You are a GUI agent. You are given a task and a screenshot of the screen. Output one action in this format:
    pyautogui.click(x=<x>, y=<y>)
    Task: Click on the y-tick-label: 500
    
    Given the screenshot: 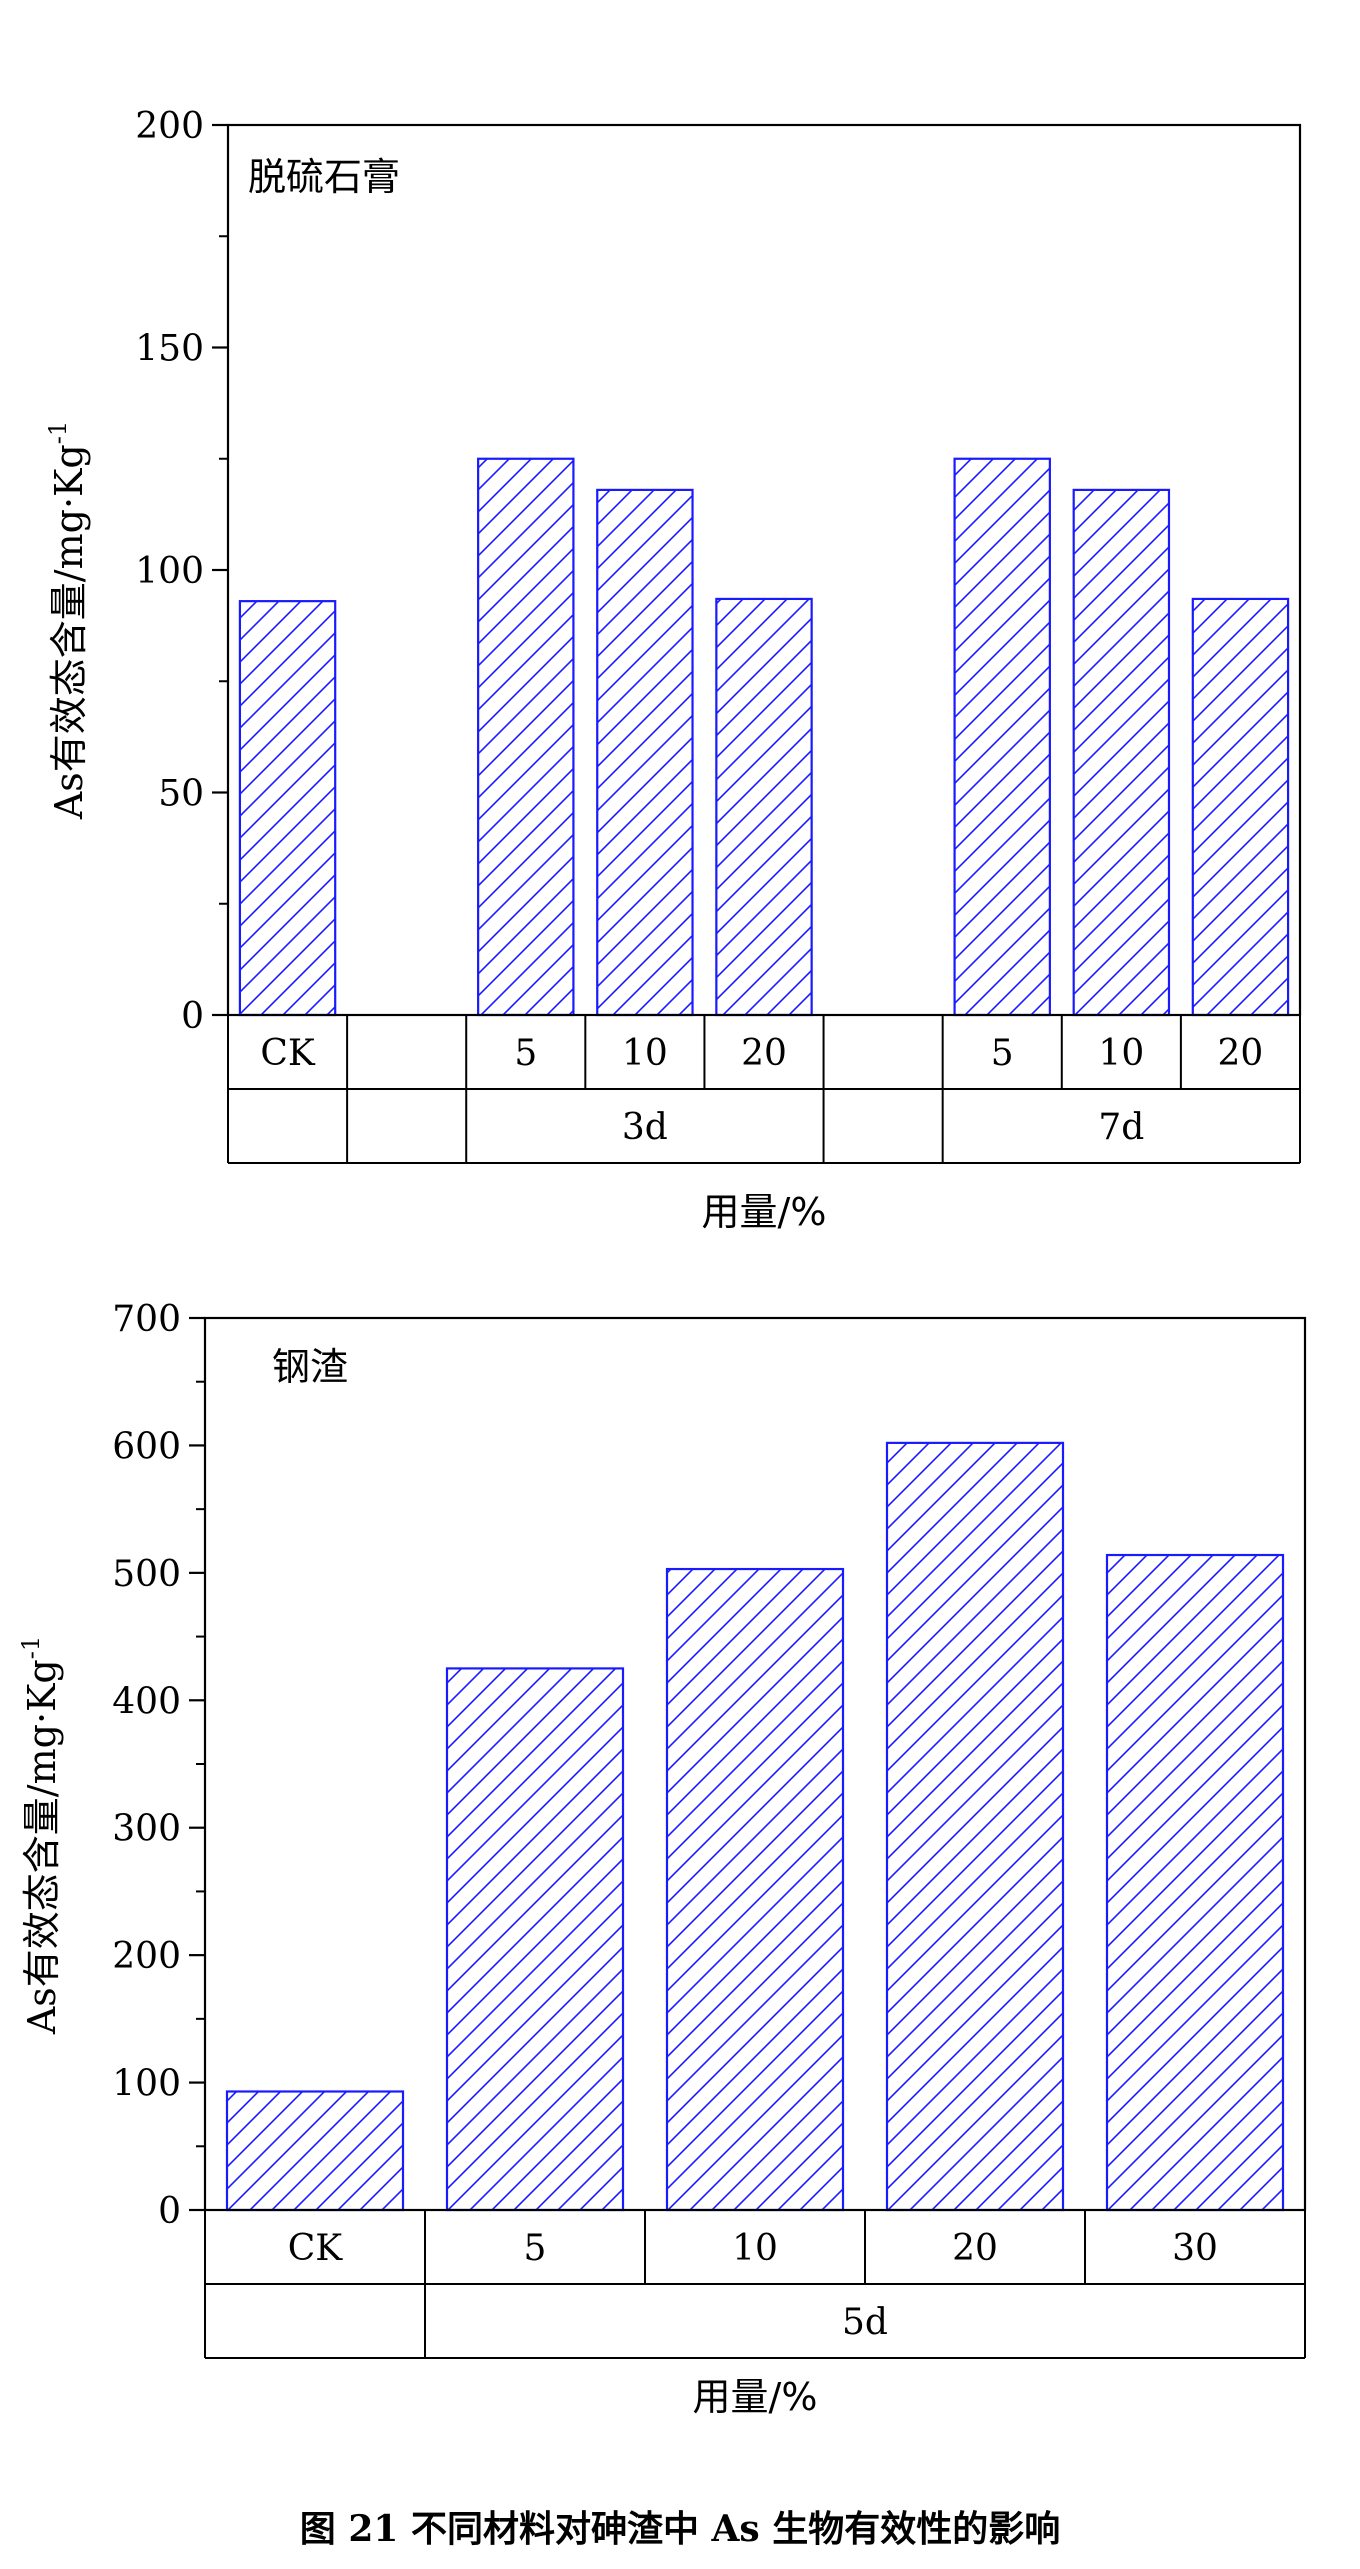 What is the action you would take?
    pyautogui.click(x=146, y=1574)
    